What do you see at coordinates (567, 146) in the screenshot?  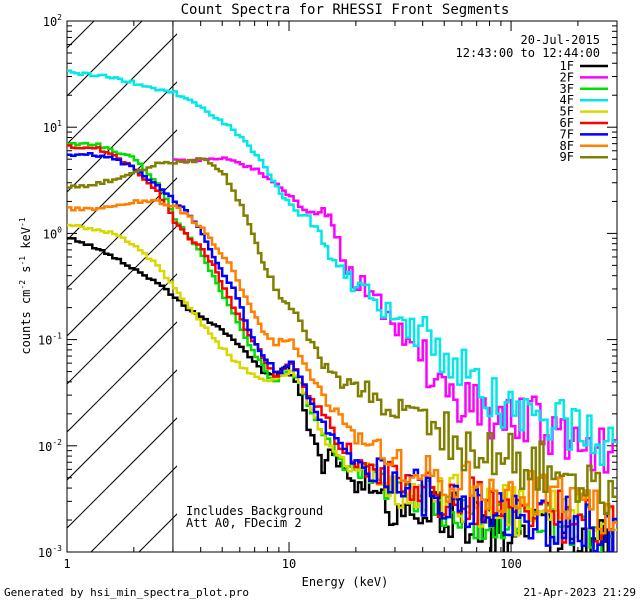 I see `legend-label-8F: 8F` at bounding box center [567, 146].